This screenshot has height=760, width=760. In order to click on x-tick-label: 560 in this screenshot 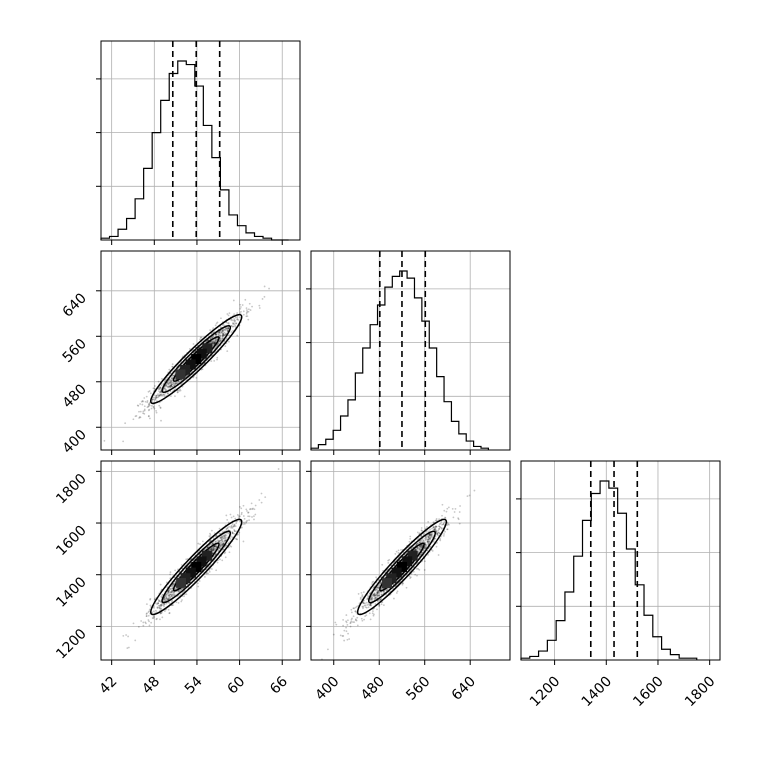, I will do `click(418, 689)`.